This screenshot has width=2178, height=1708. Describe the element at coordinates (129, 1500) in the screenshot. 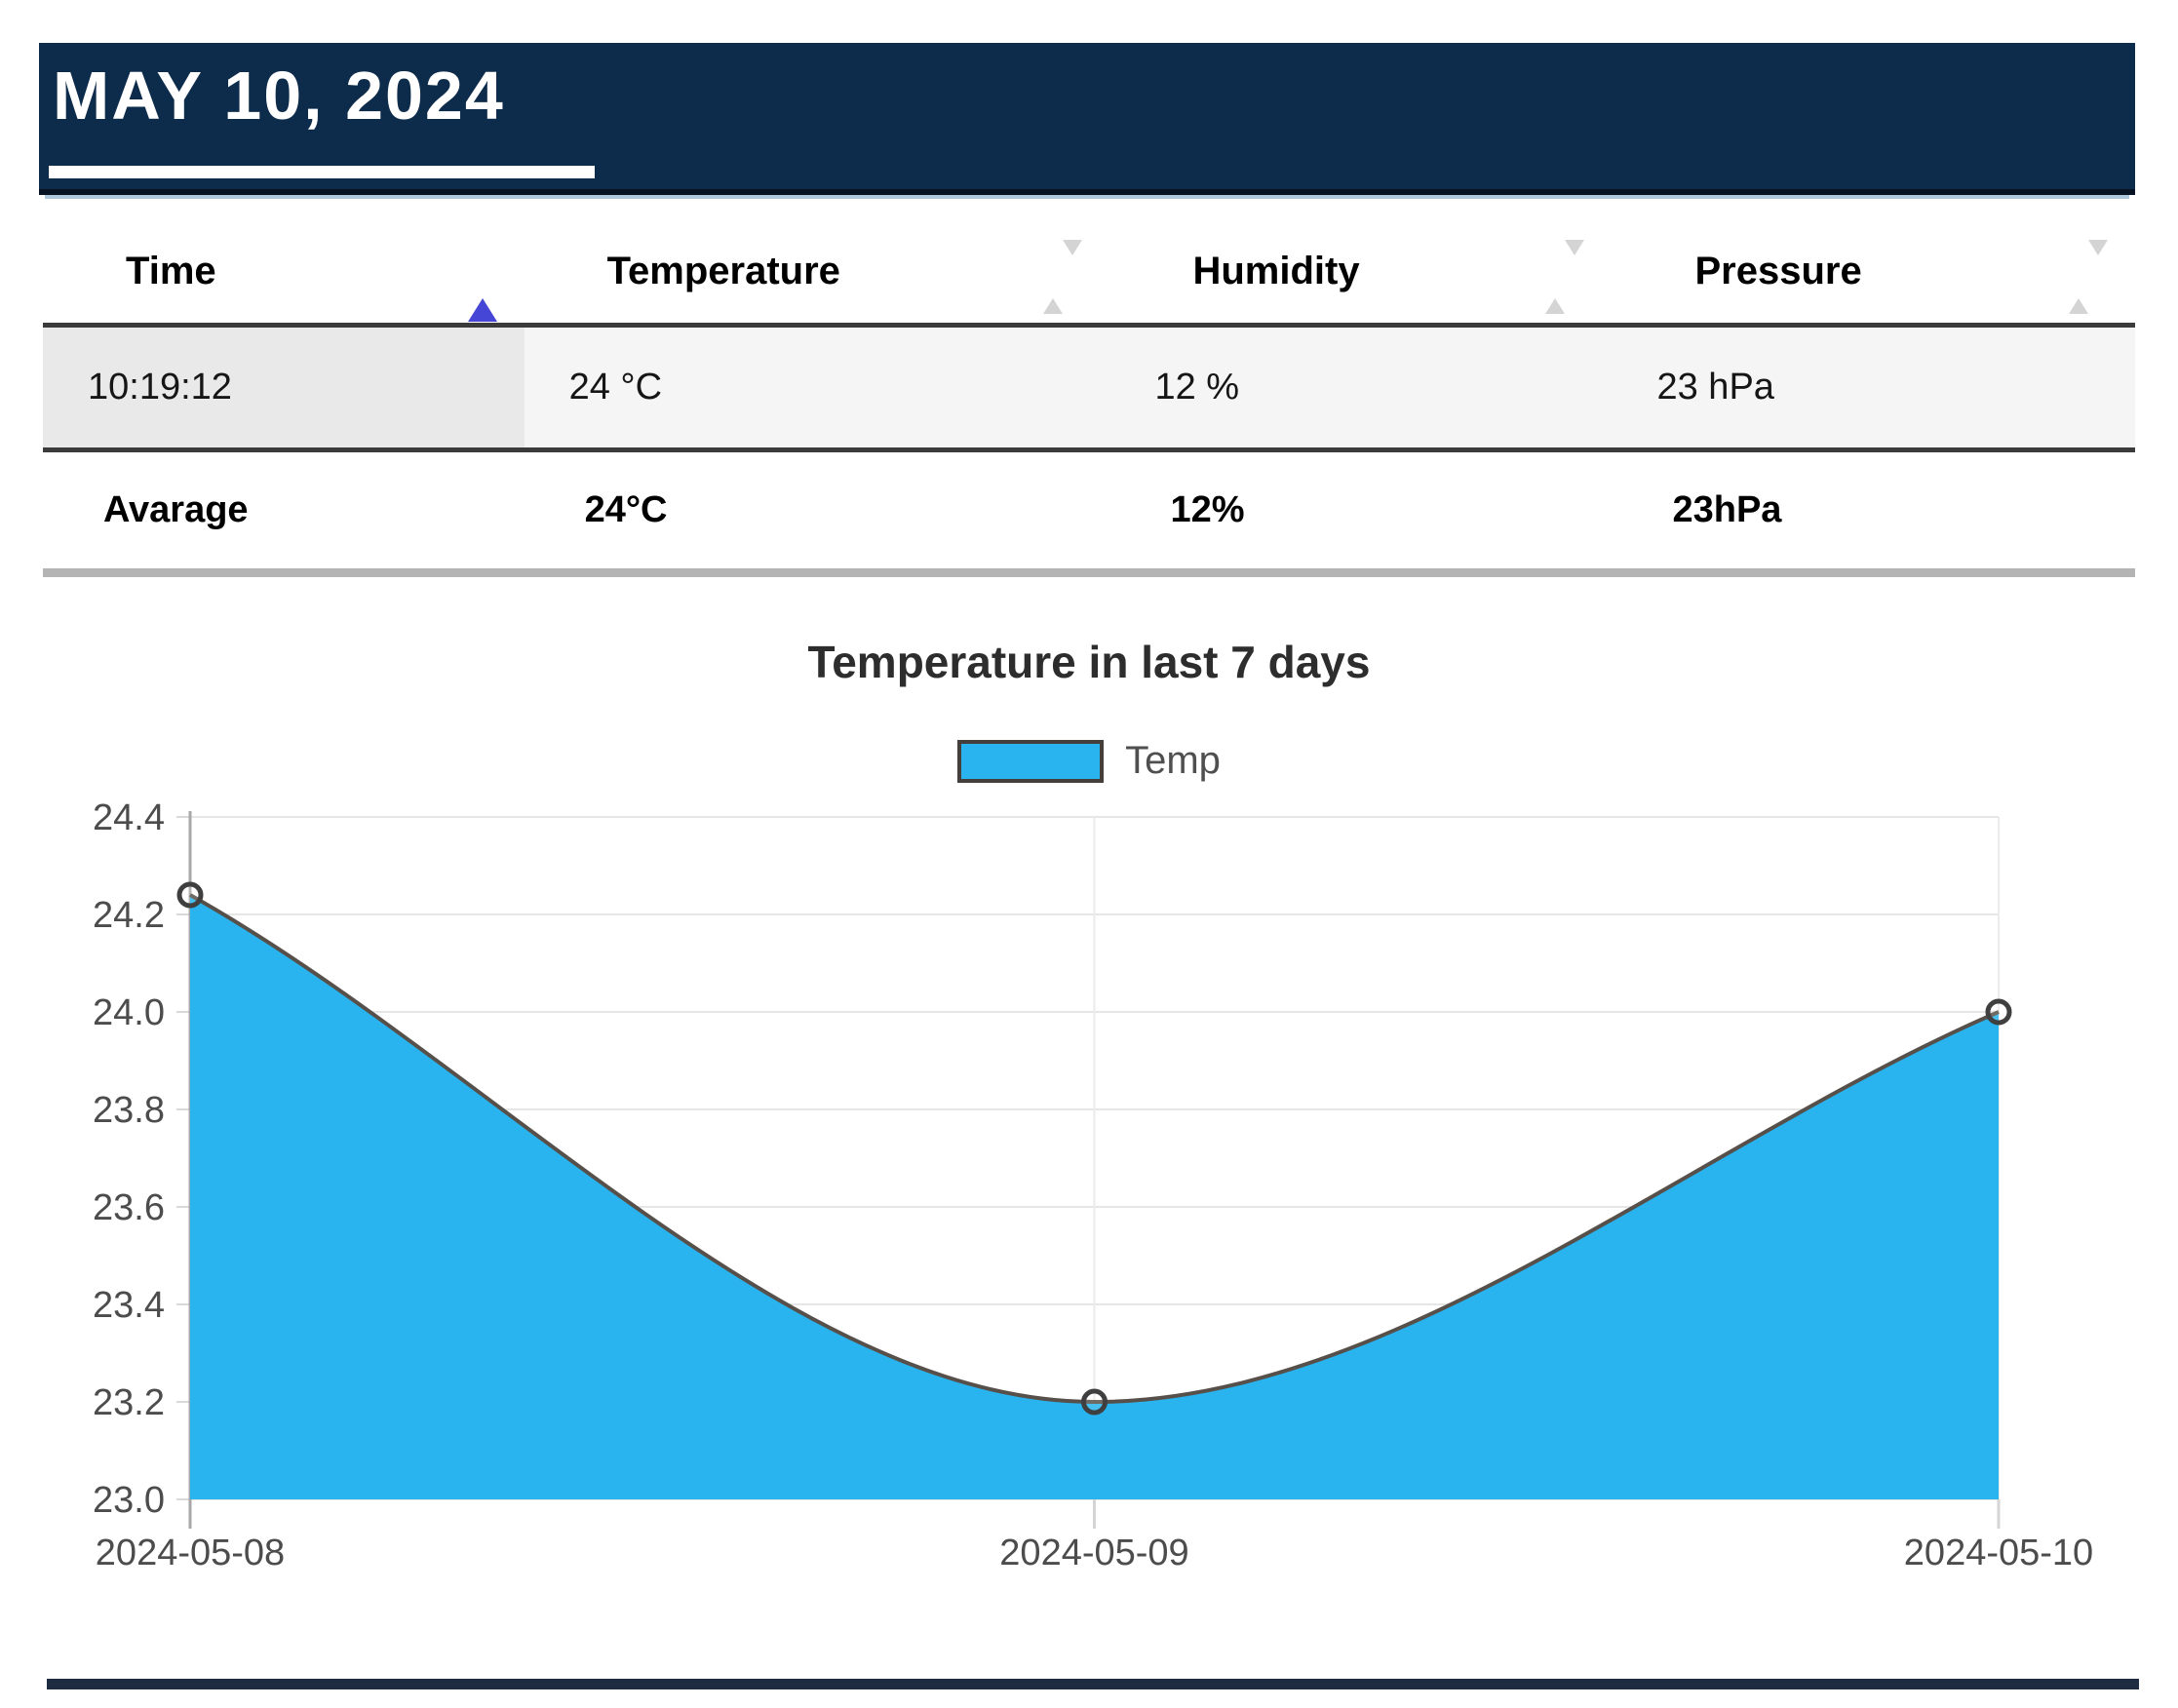

I see `svg-text: 23.0` at that location.